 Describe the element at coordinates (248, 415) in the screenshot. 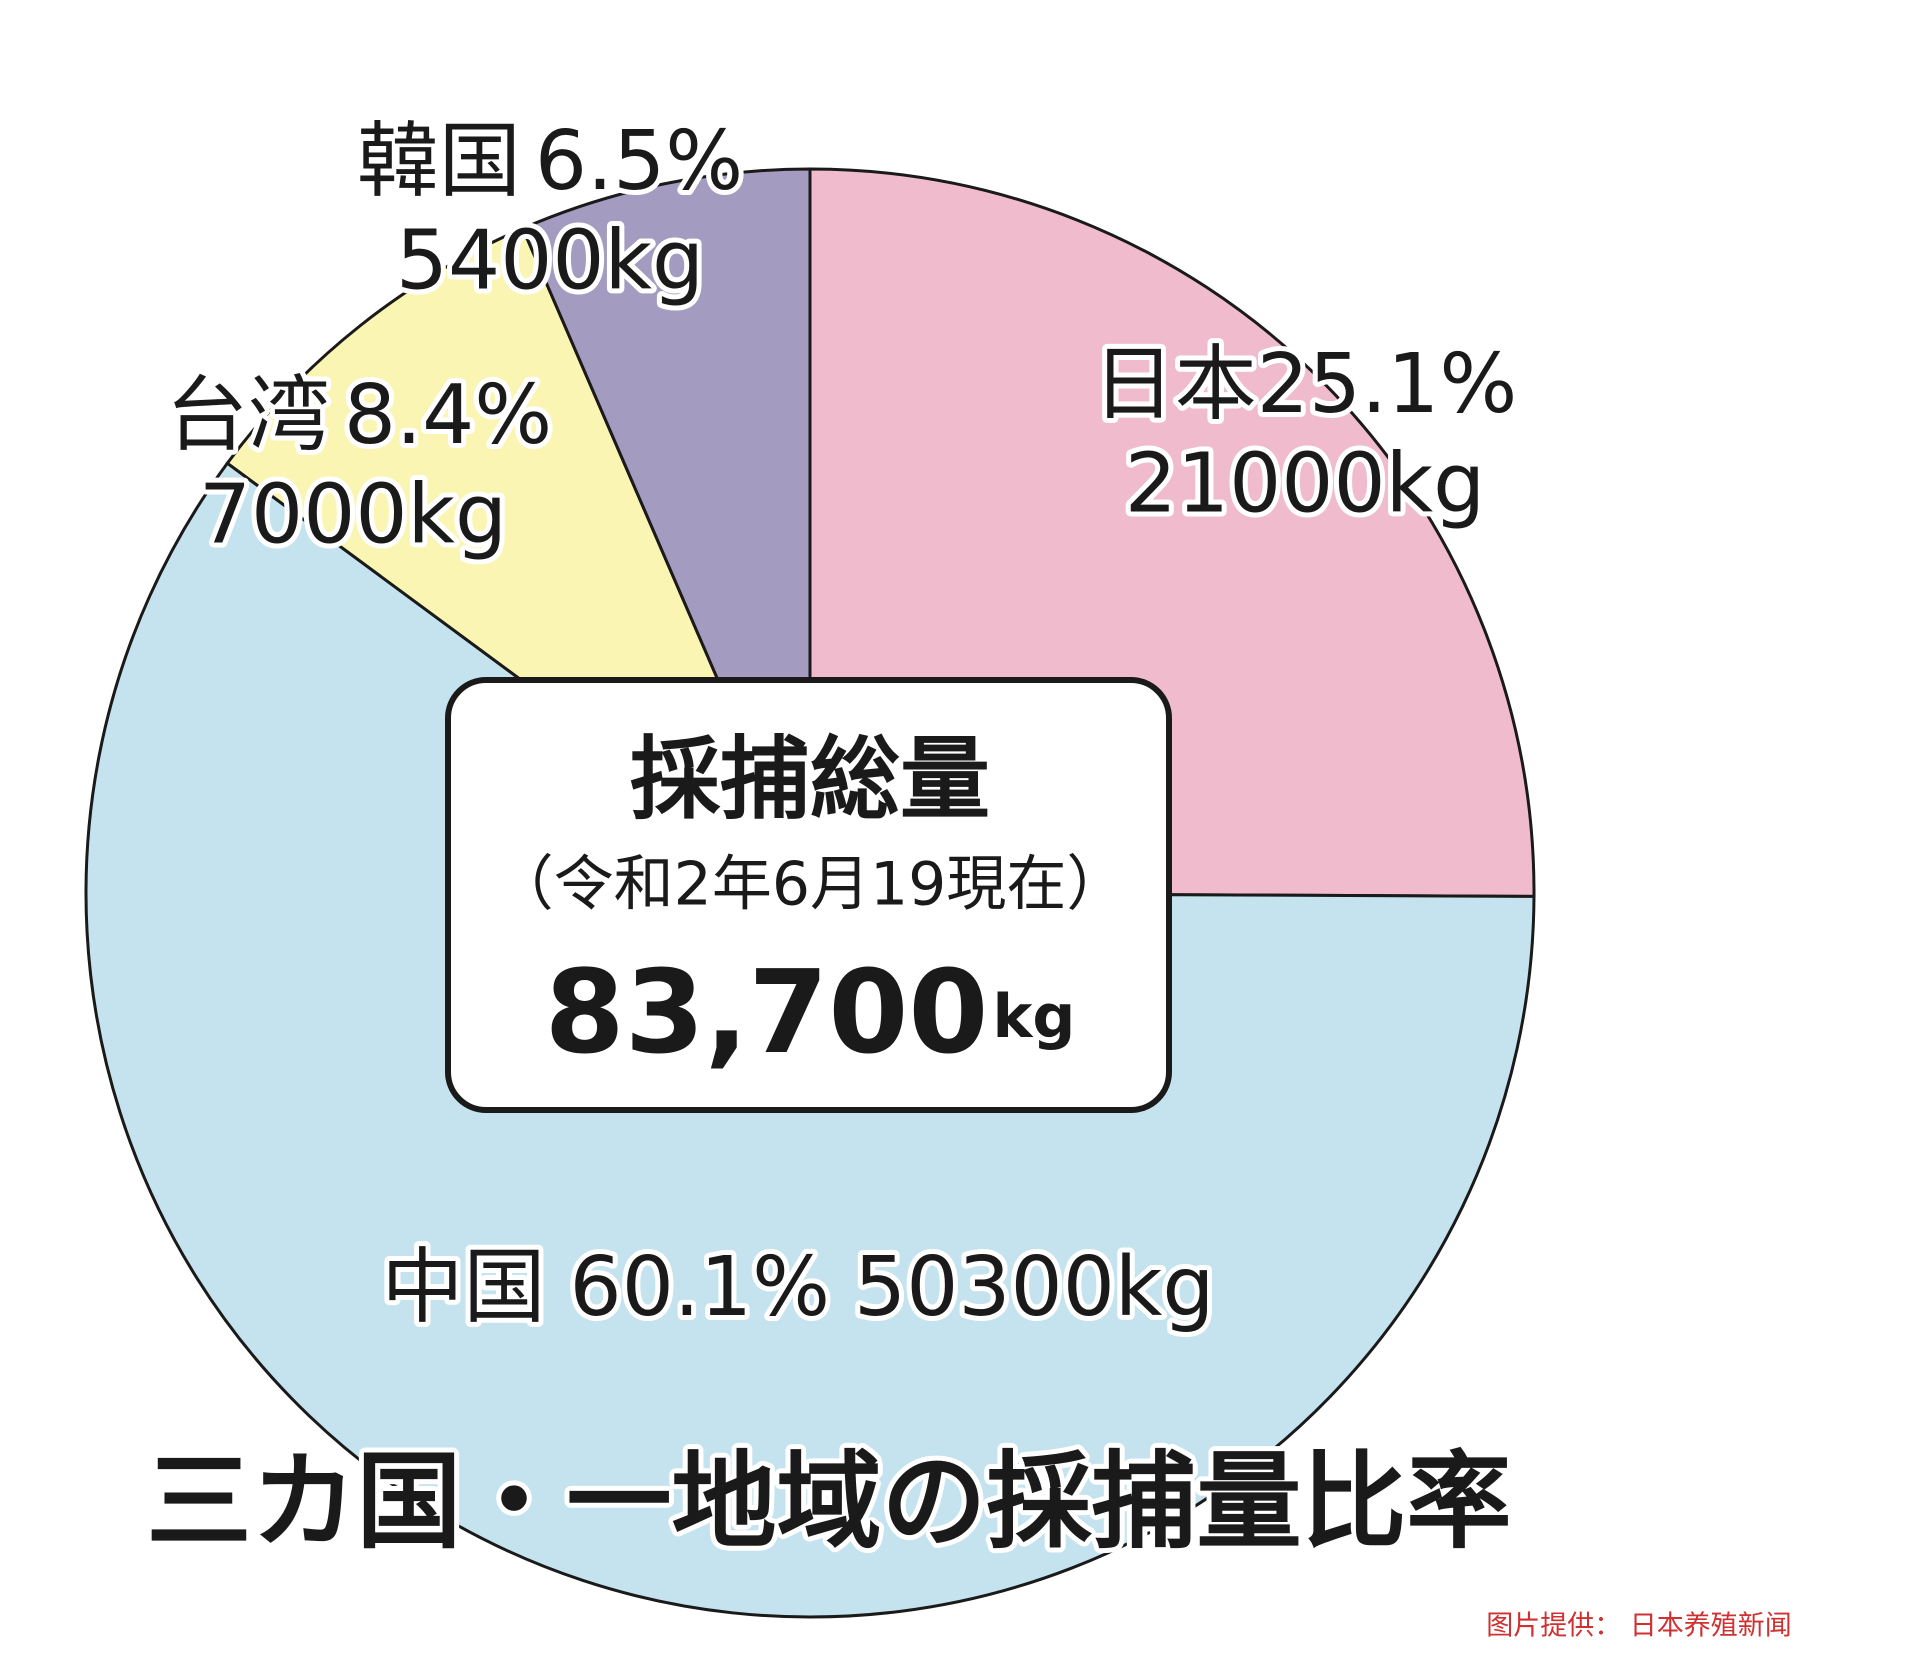

I see `category-name: 台湾` at that location.